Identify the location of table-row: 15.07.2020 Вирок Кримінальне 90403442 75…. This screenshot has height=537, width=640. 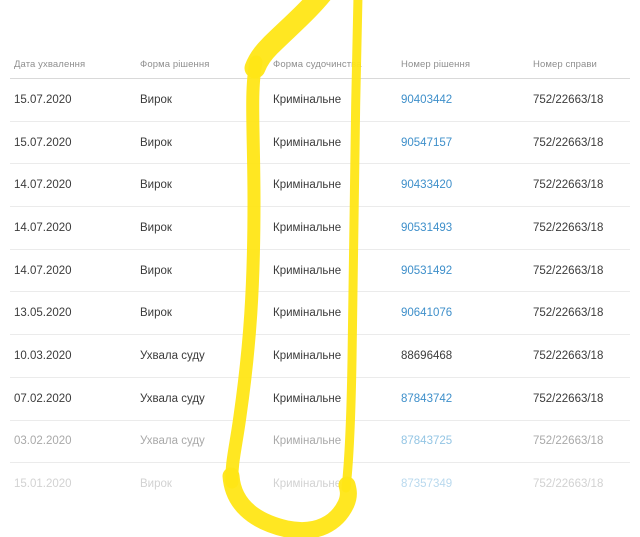
(320, 100).